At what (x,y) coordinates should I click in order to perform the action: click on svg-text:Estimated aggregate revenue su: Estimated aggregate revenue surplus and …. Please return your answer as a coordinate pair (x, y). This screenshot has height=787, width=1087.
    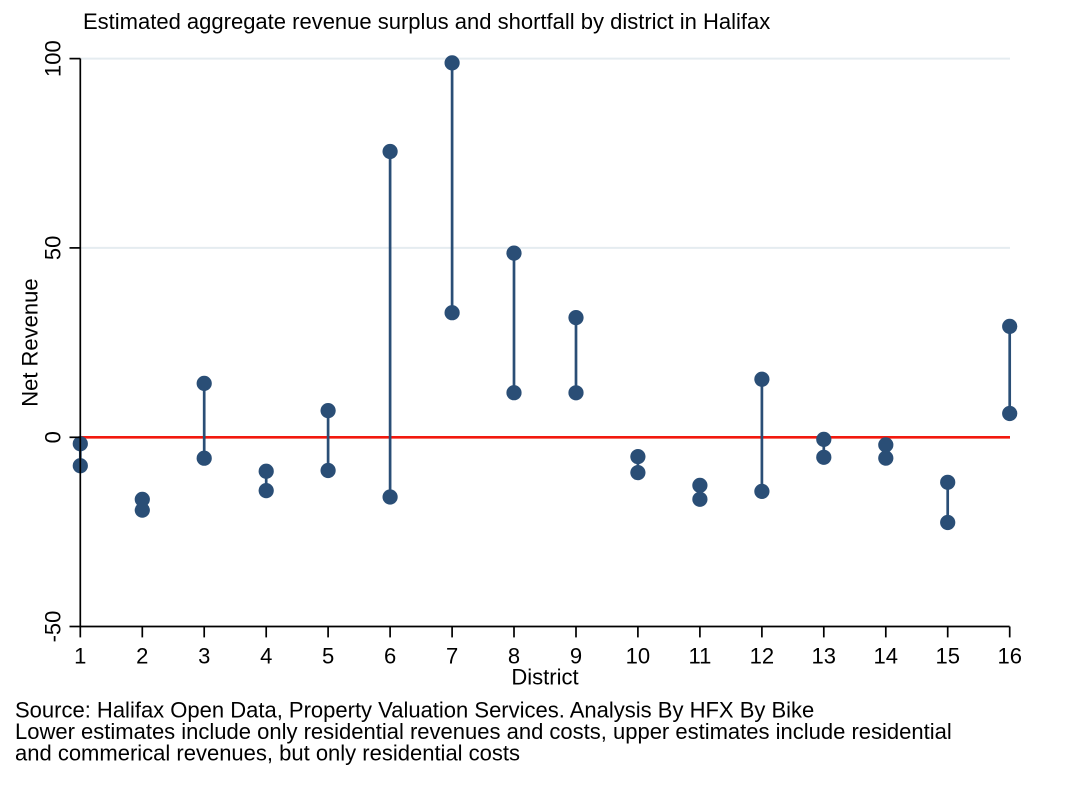
    Looking at the image, I should click on (426, 21).